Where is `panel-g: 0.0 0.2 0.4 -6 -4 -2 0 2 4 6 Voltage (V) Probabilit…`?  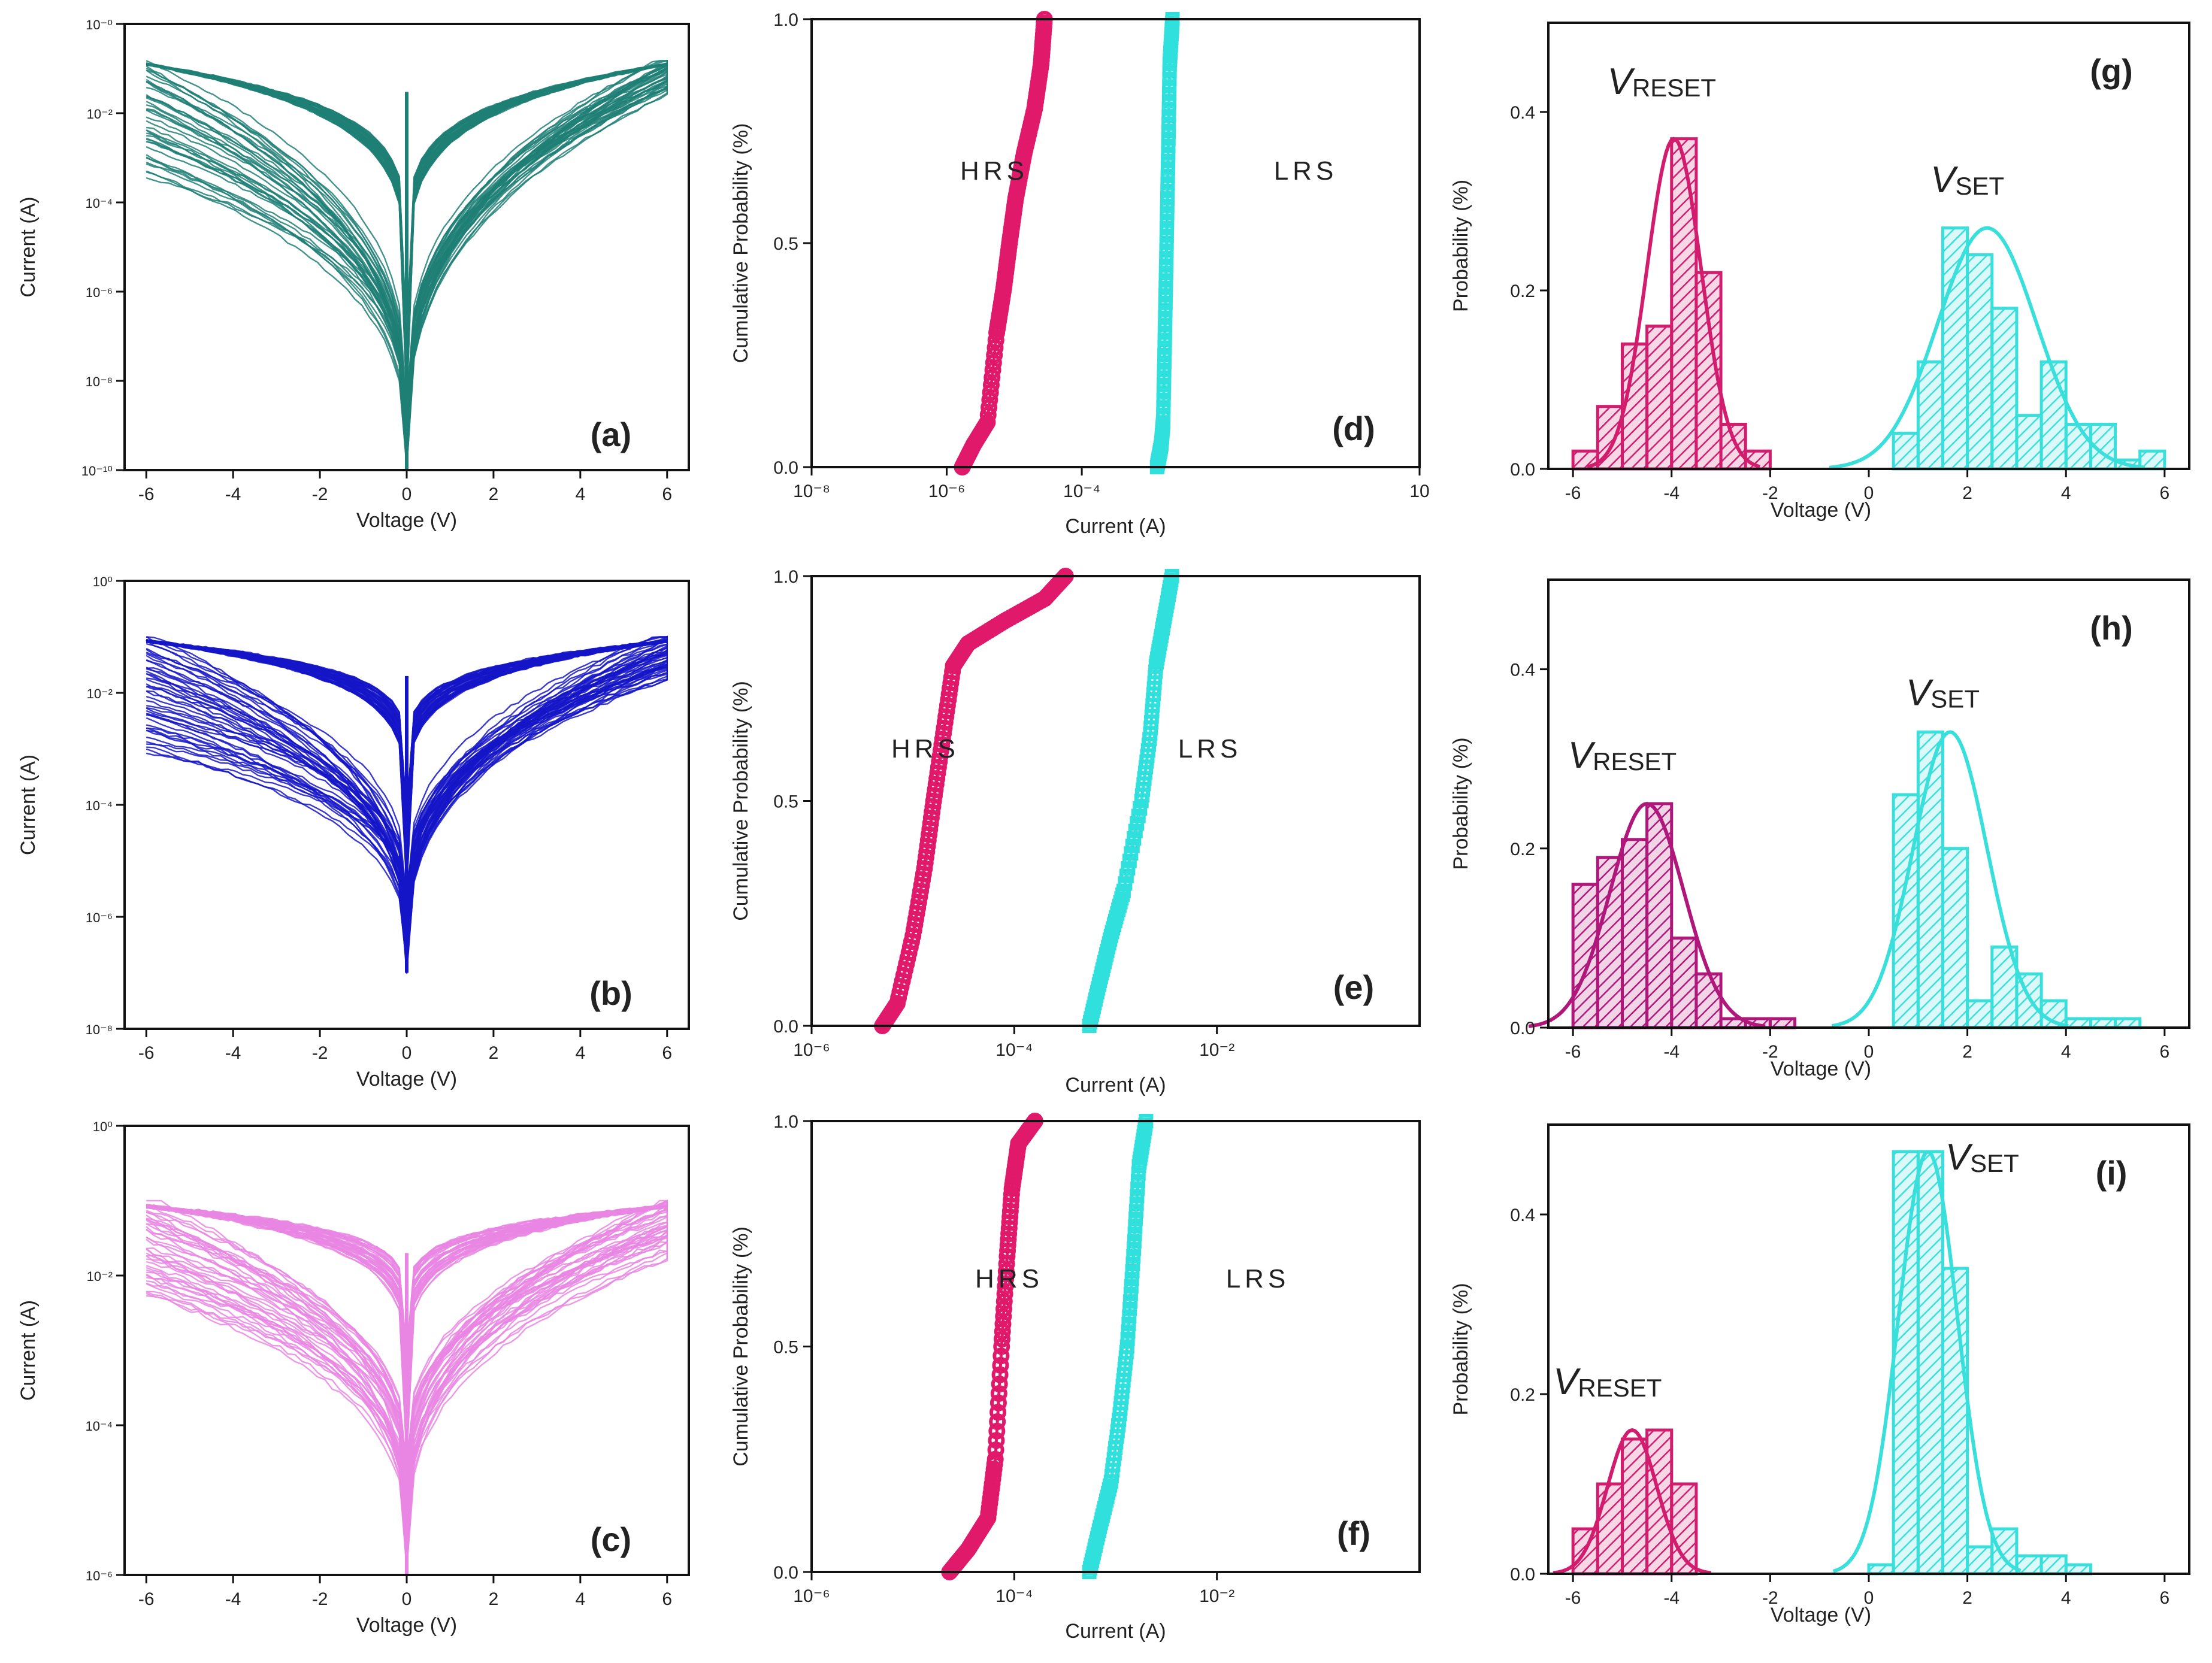 panel-g: 0.0 0.2 0.4 -6 -4 -2 0 2 4 6 Voltage (V) Probabilit… is located at coordinates (1820, 272).